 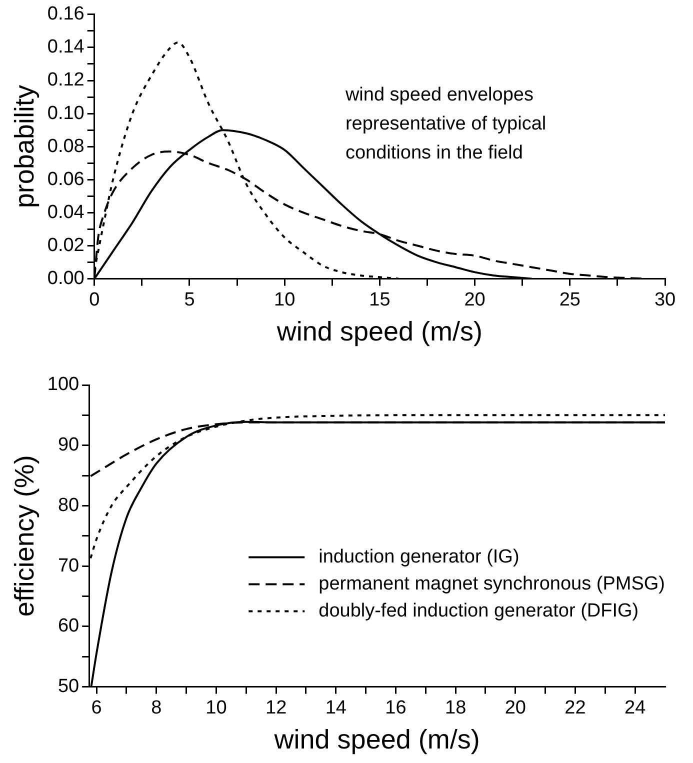 What do you see at coordinates (395, 707) in the screenshot?
I see `x-tick-label: 16` at bounding box center [395, 707].